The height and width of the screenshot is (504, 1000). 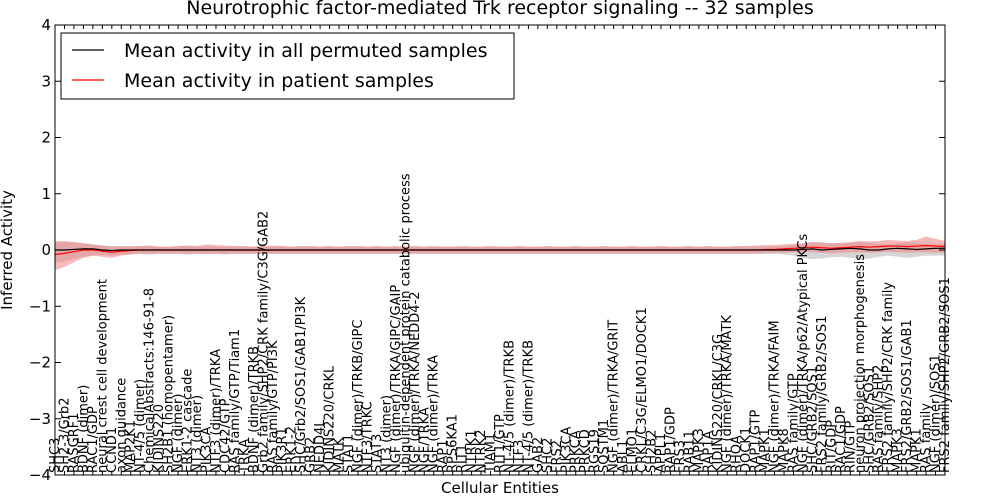 I want to click on x-tick-label: RAS family/GTP/Tiam1, so click(x=235, y=401).